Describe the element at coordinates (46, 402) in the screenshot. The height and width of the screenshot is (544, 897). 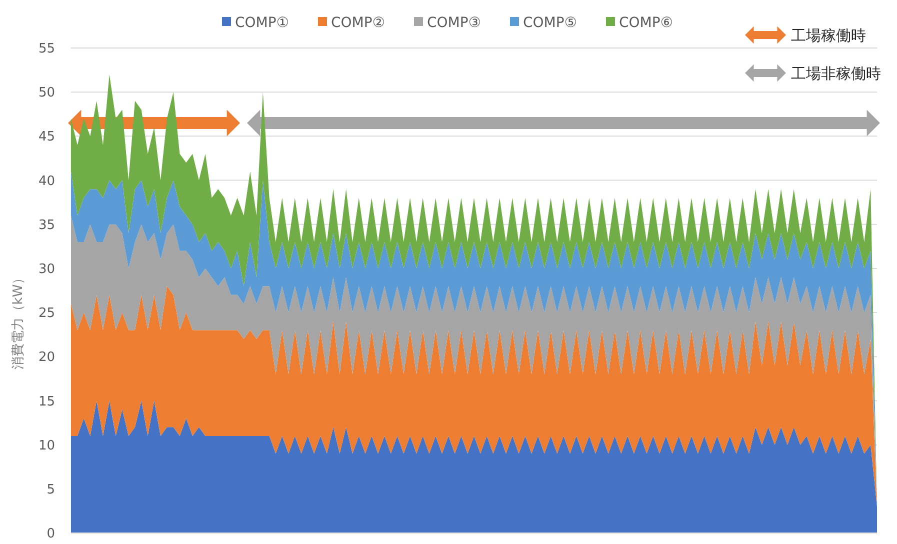
I see `y-tick-label: 15` at that location.